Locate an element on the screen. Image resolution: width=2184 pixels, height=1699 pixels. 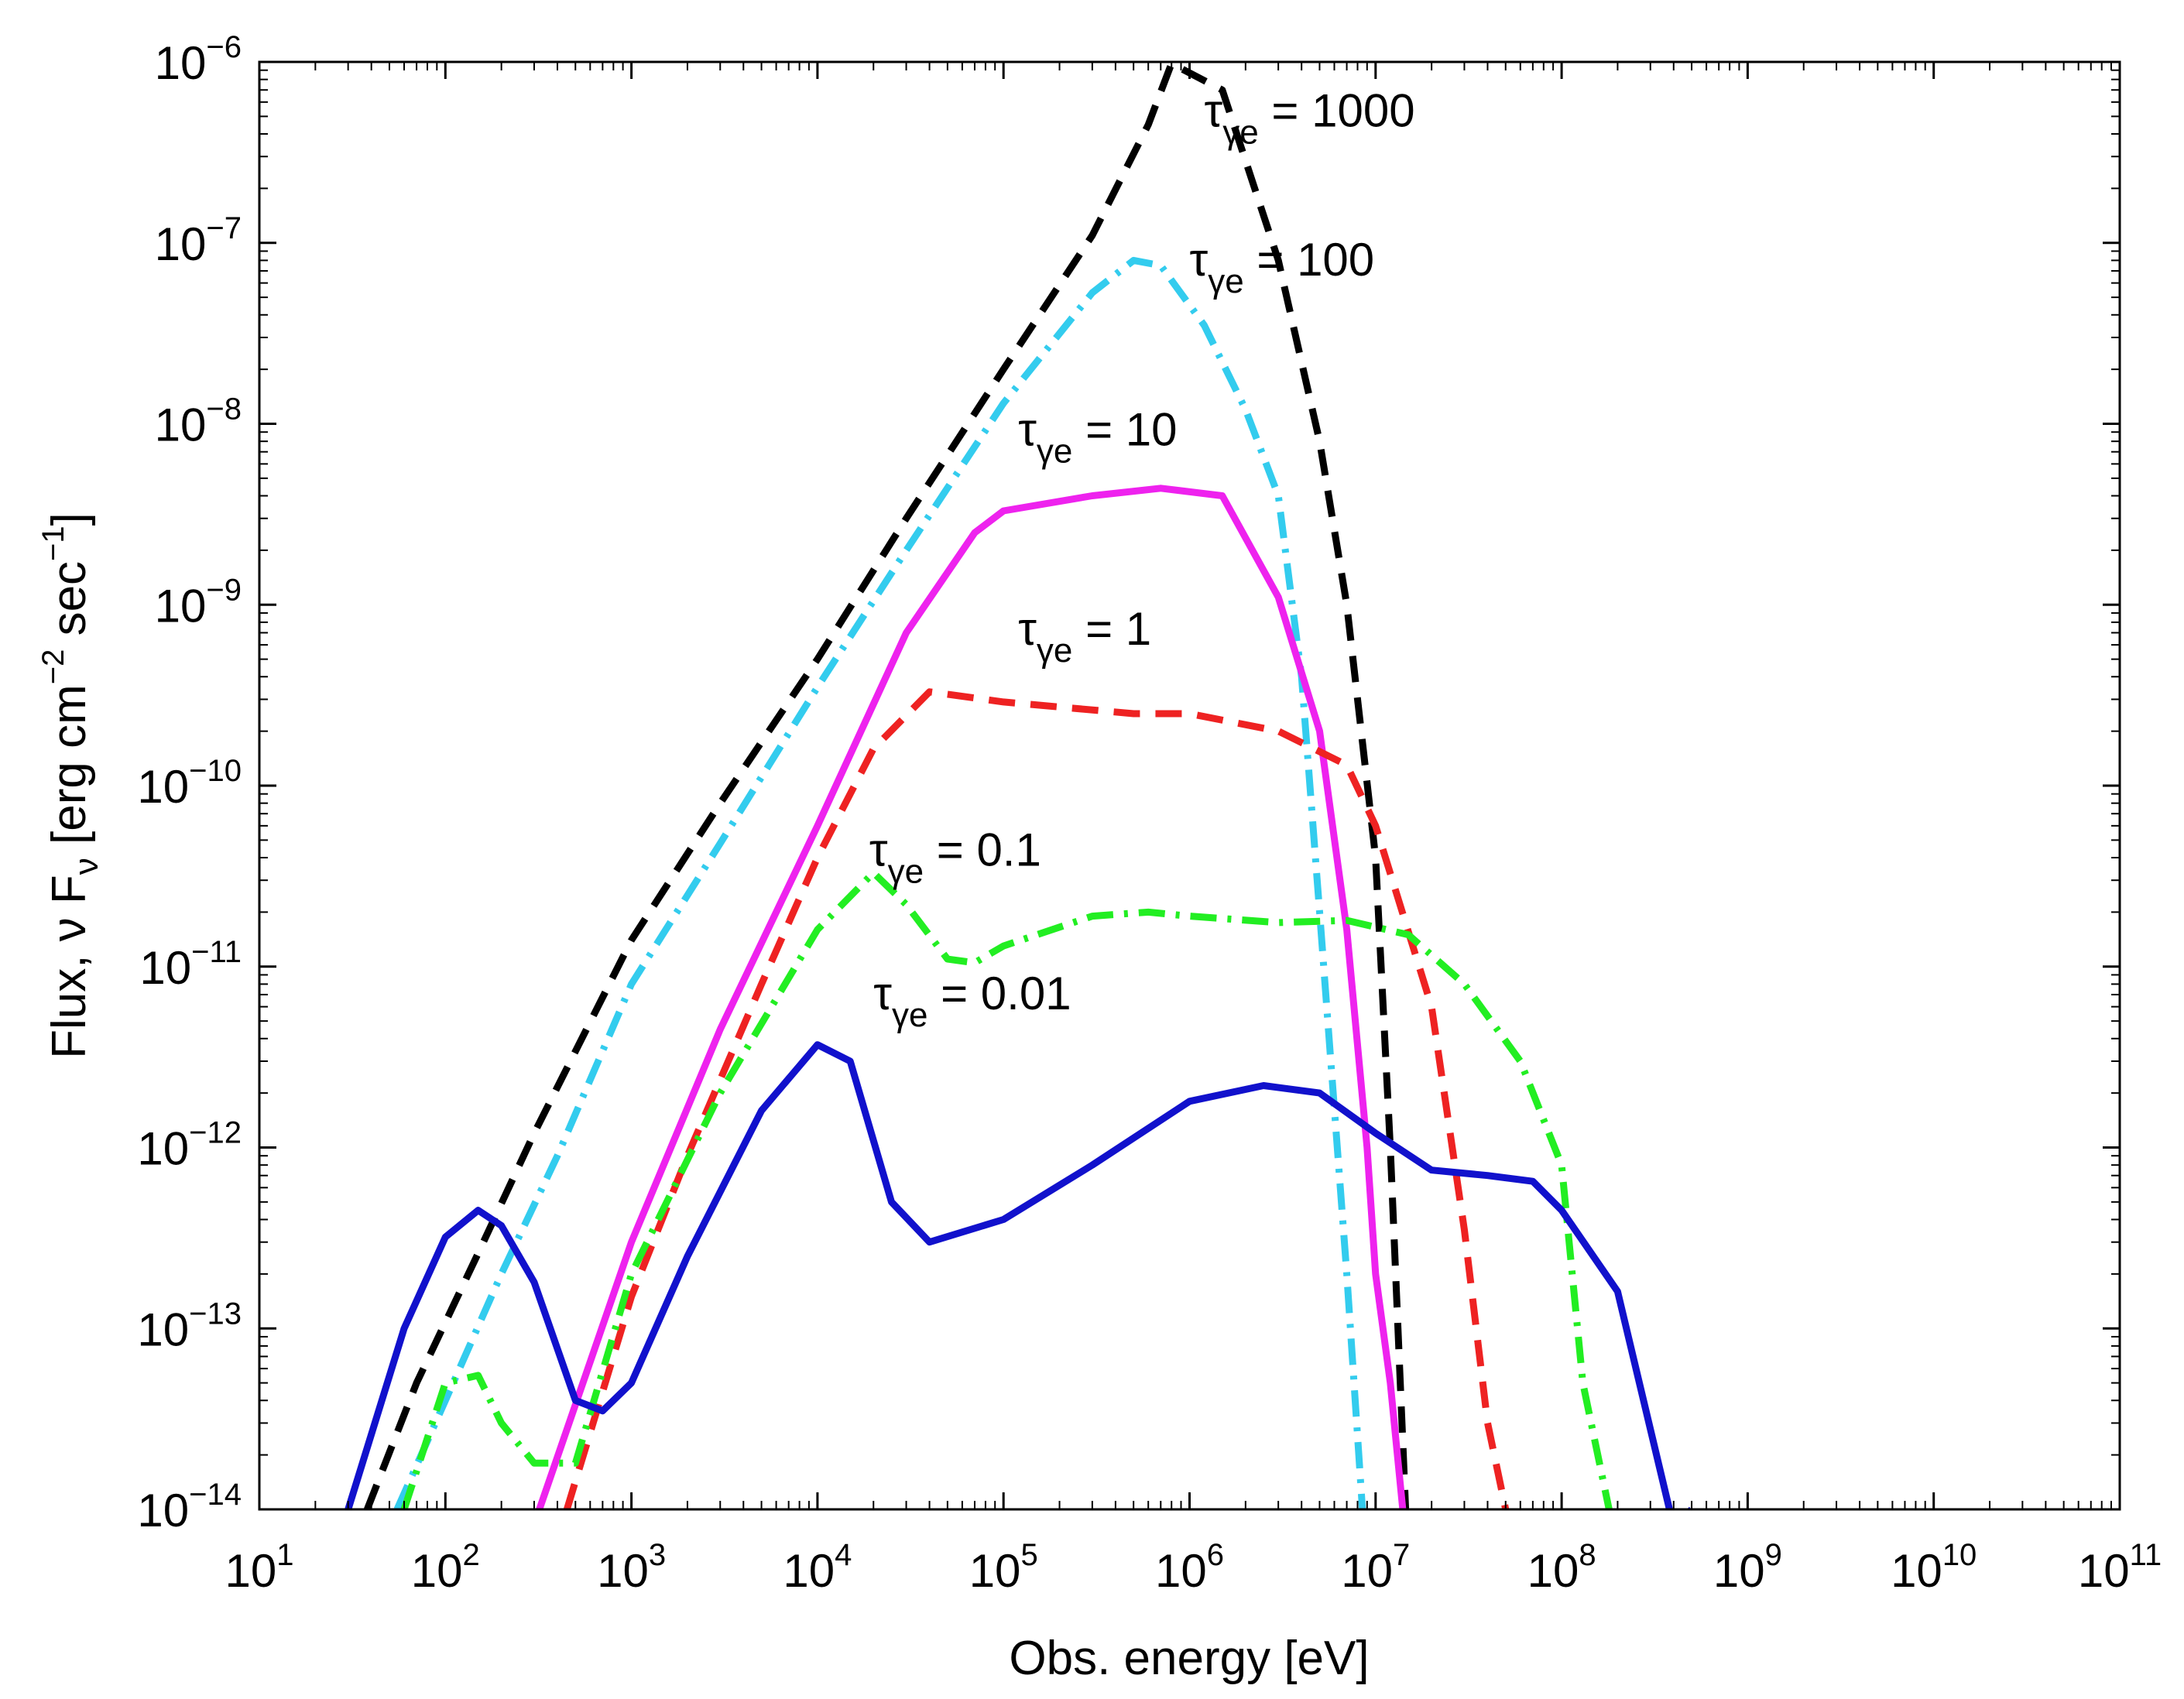
x-tick-label: 10¹¹ is located at coordinates (2120, 1568).